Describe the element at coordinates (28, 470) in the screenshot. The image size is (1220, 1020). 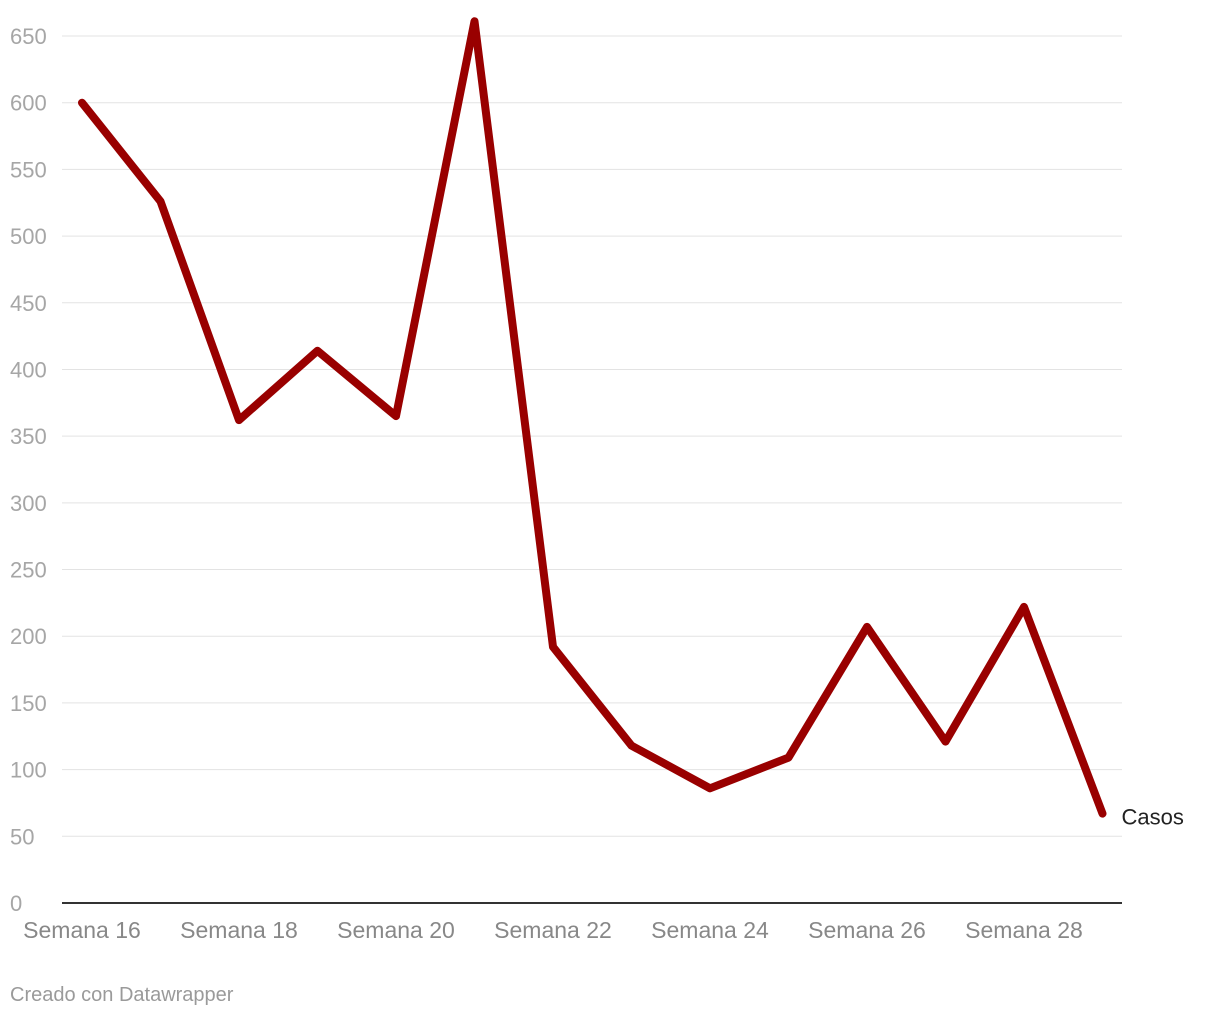
I see `y-axis: 0 50 100 150 200 250 300 350 400 450 500 550 600 650` at that location.